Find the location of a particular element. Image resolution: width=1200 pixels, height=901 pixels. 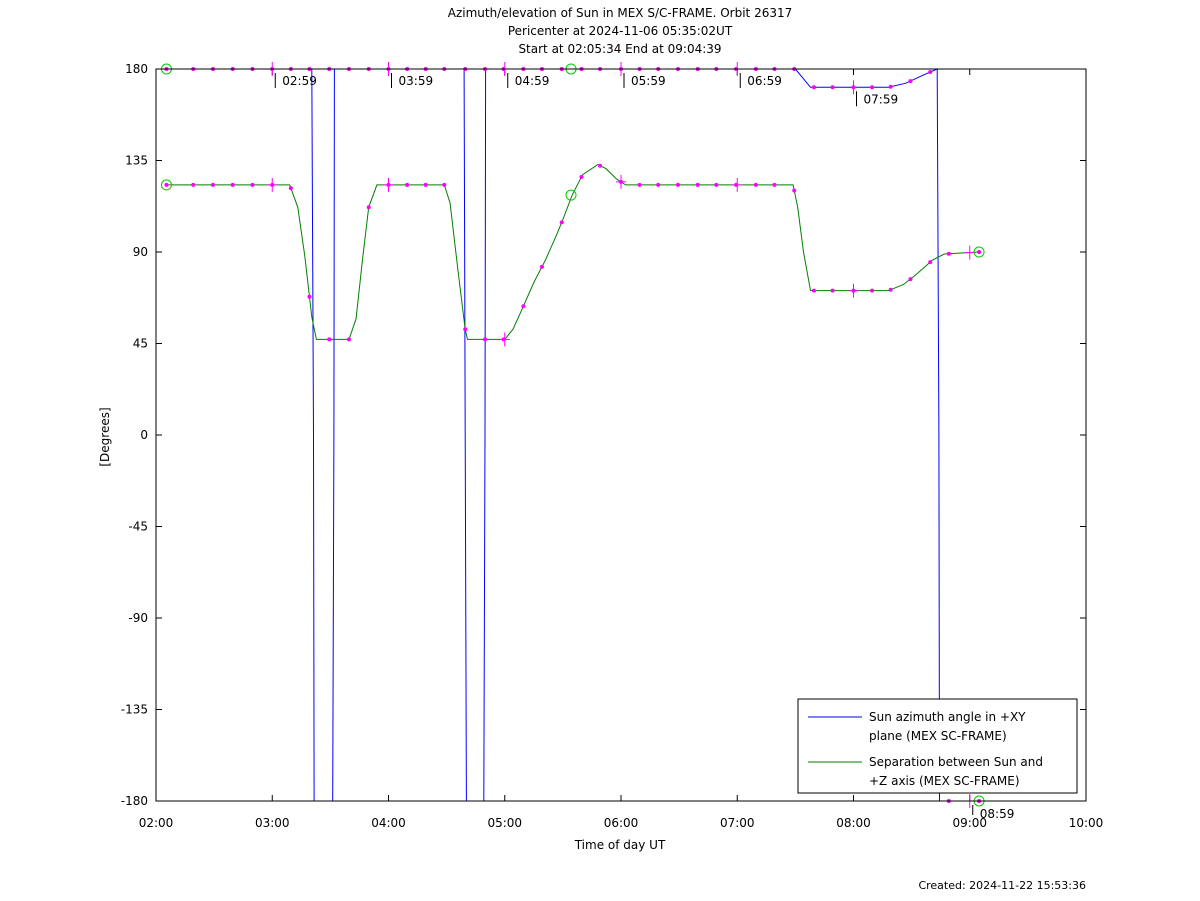

x-tick-label: 05:00 is located at coordinates (504, 823).